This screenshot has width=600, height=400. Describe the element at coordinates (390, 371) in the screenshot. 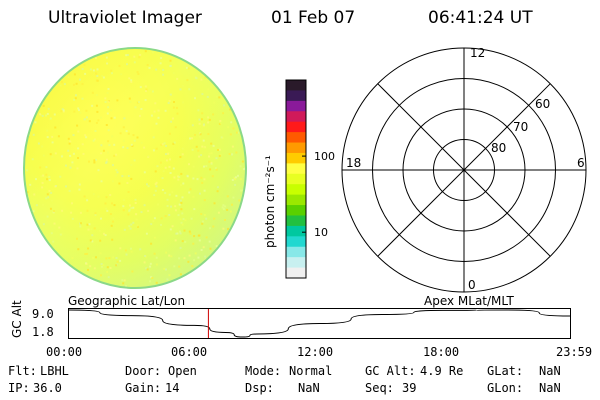

I see `status-gcalt-label: GC Alt:` at that location.